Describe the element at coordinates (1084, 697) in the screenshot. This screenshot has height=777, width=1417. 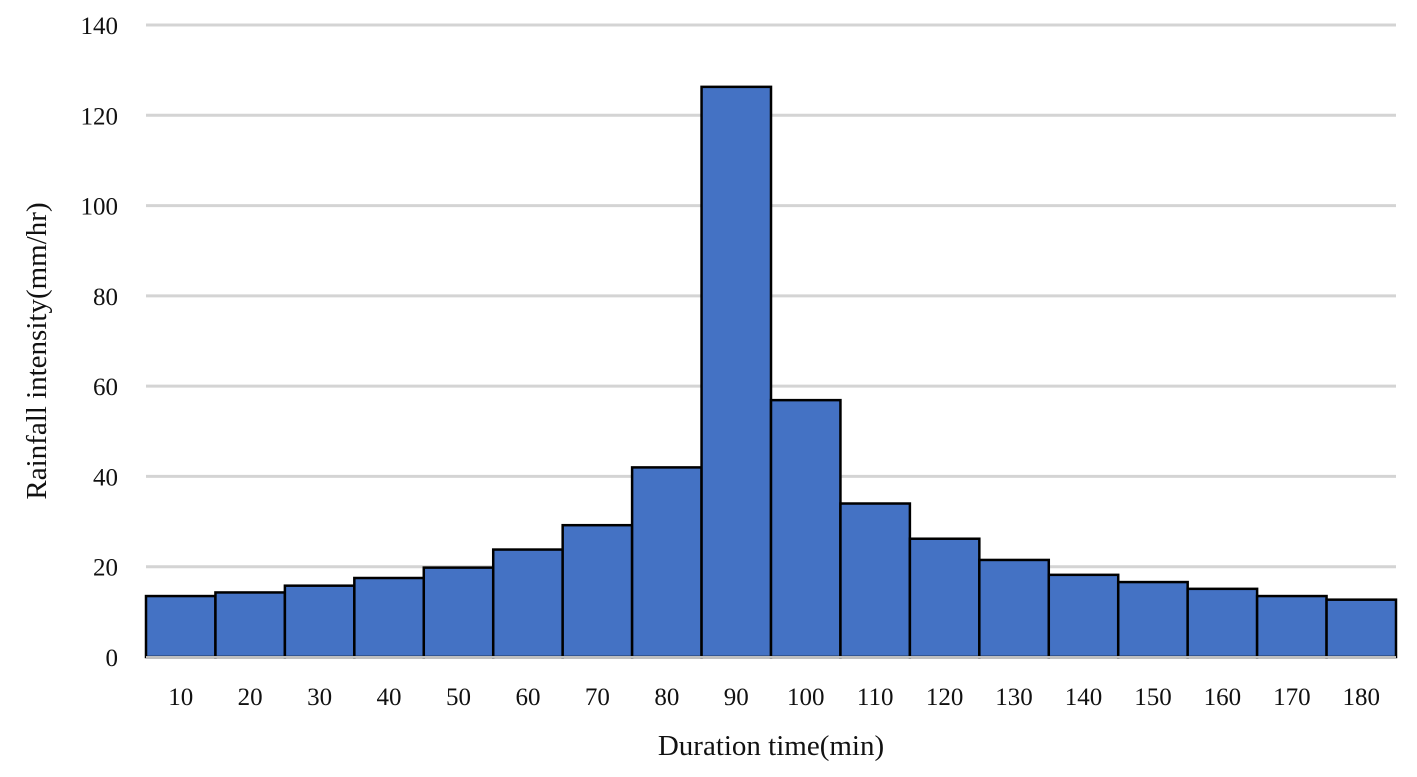
I see `x-tick-label: 140` at that location.